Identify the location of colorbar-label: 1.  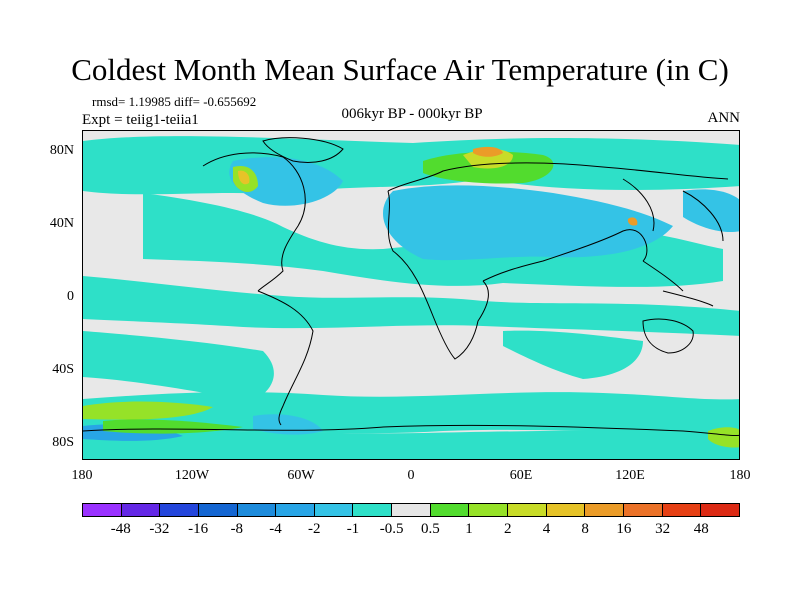
(469, 529).